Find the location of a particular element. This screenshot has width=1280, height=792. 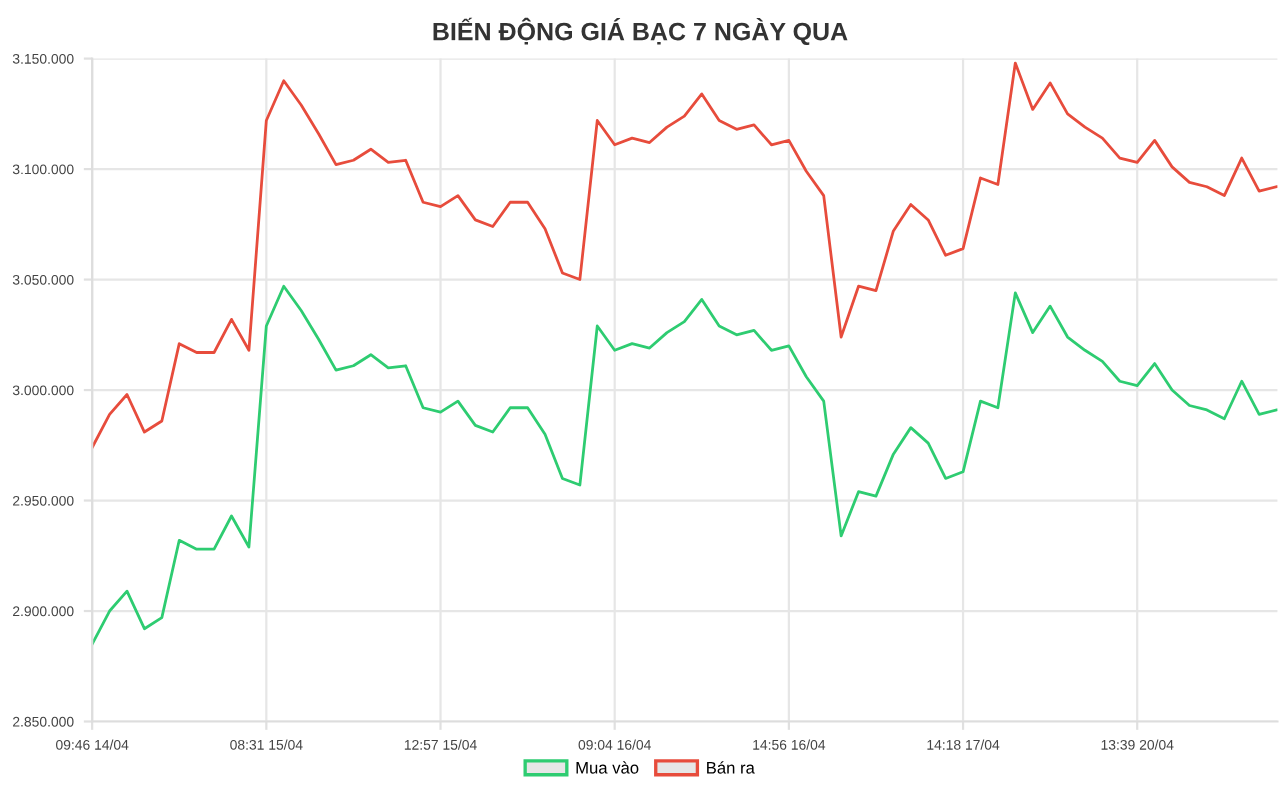

legend-label: Mua vào is located at coordinates (607, 767).